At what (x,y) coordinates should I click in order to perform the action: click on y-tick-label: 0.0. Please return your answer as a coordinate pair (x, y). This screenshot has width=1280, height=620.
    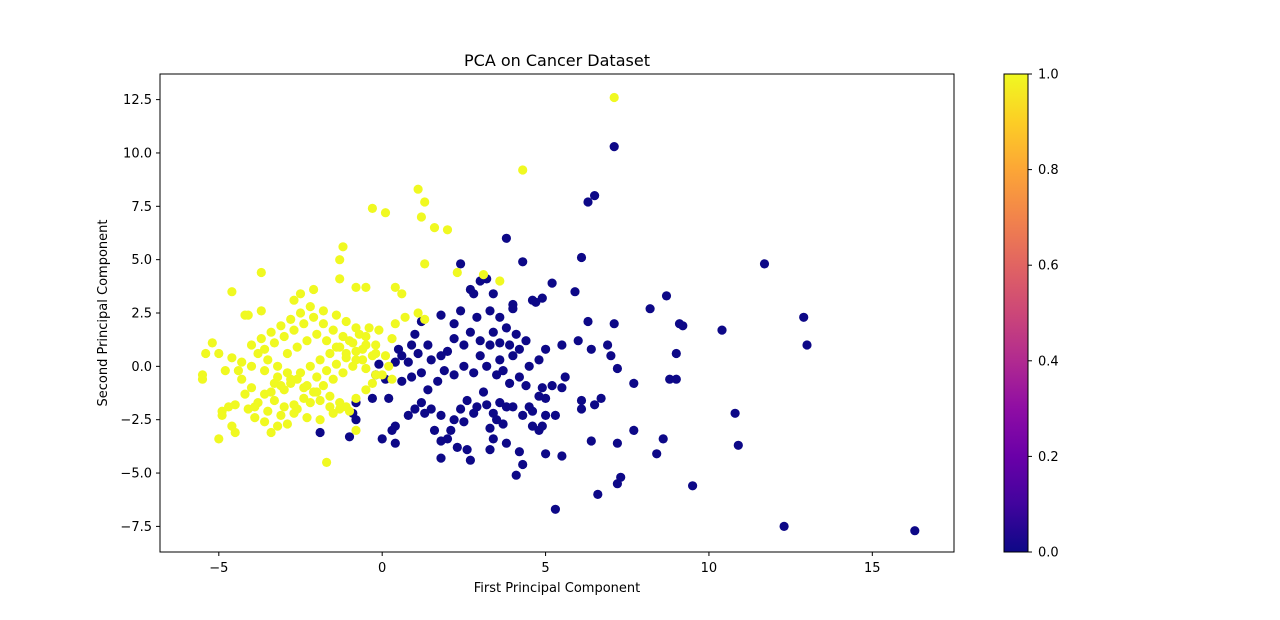
    Looking at the image, I should click on (141, 367).